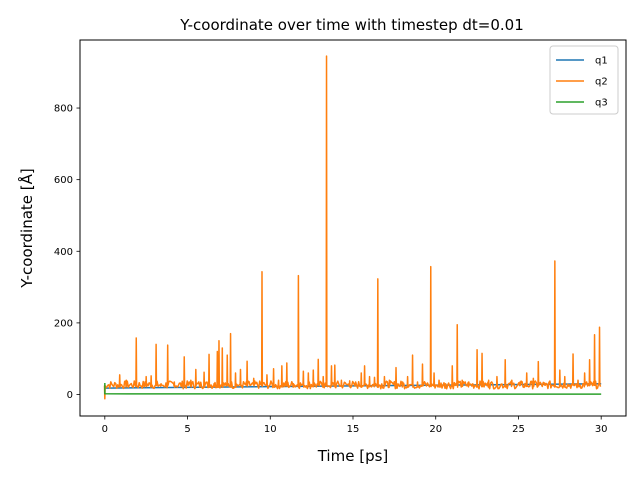 This screenshot has height=480, width=640. Describe the element at coordinates (601, 103) in the screenshot. I see `legend-label-q3: q3` at that location.